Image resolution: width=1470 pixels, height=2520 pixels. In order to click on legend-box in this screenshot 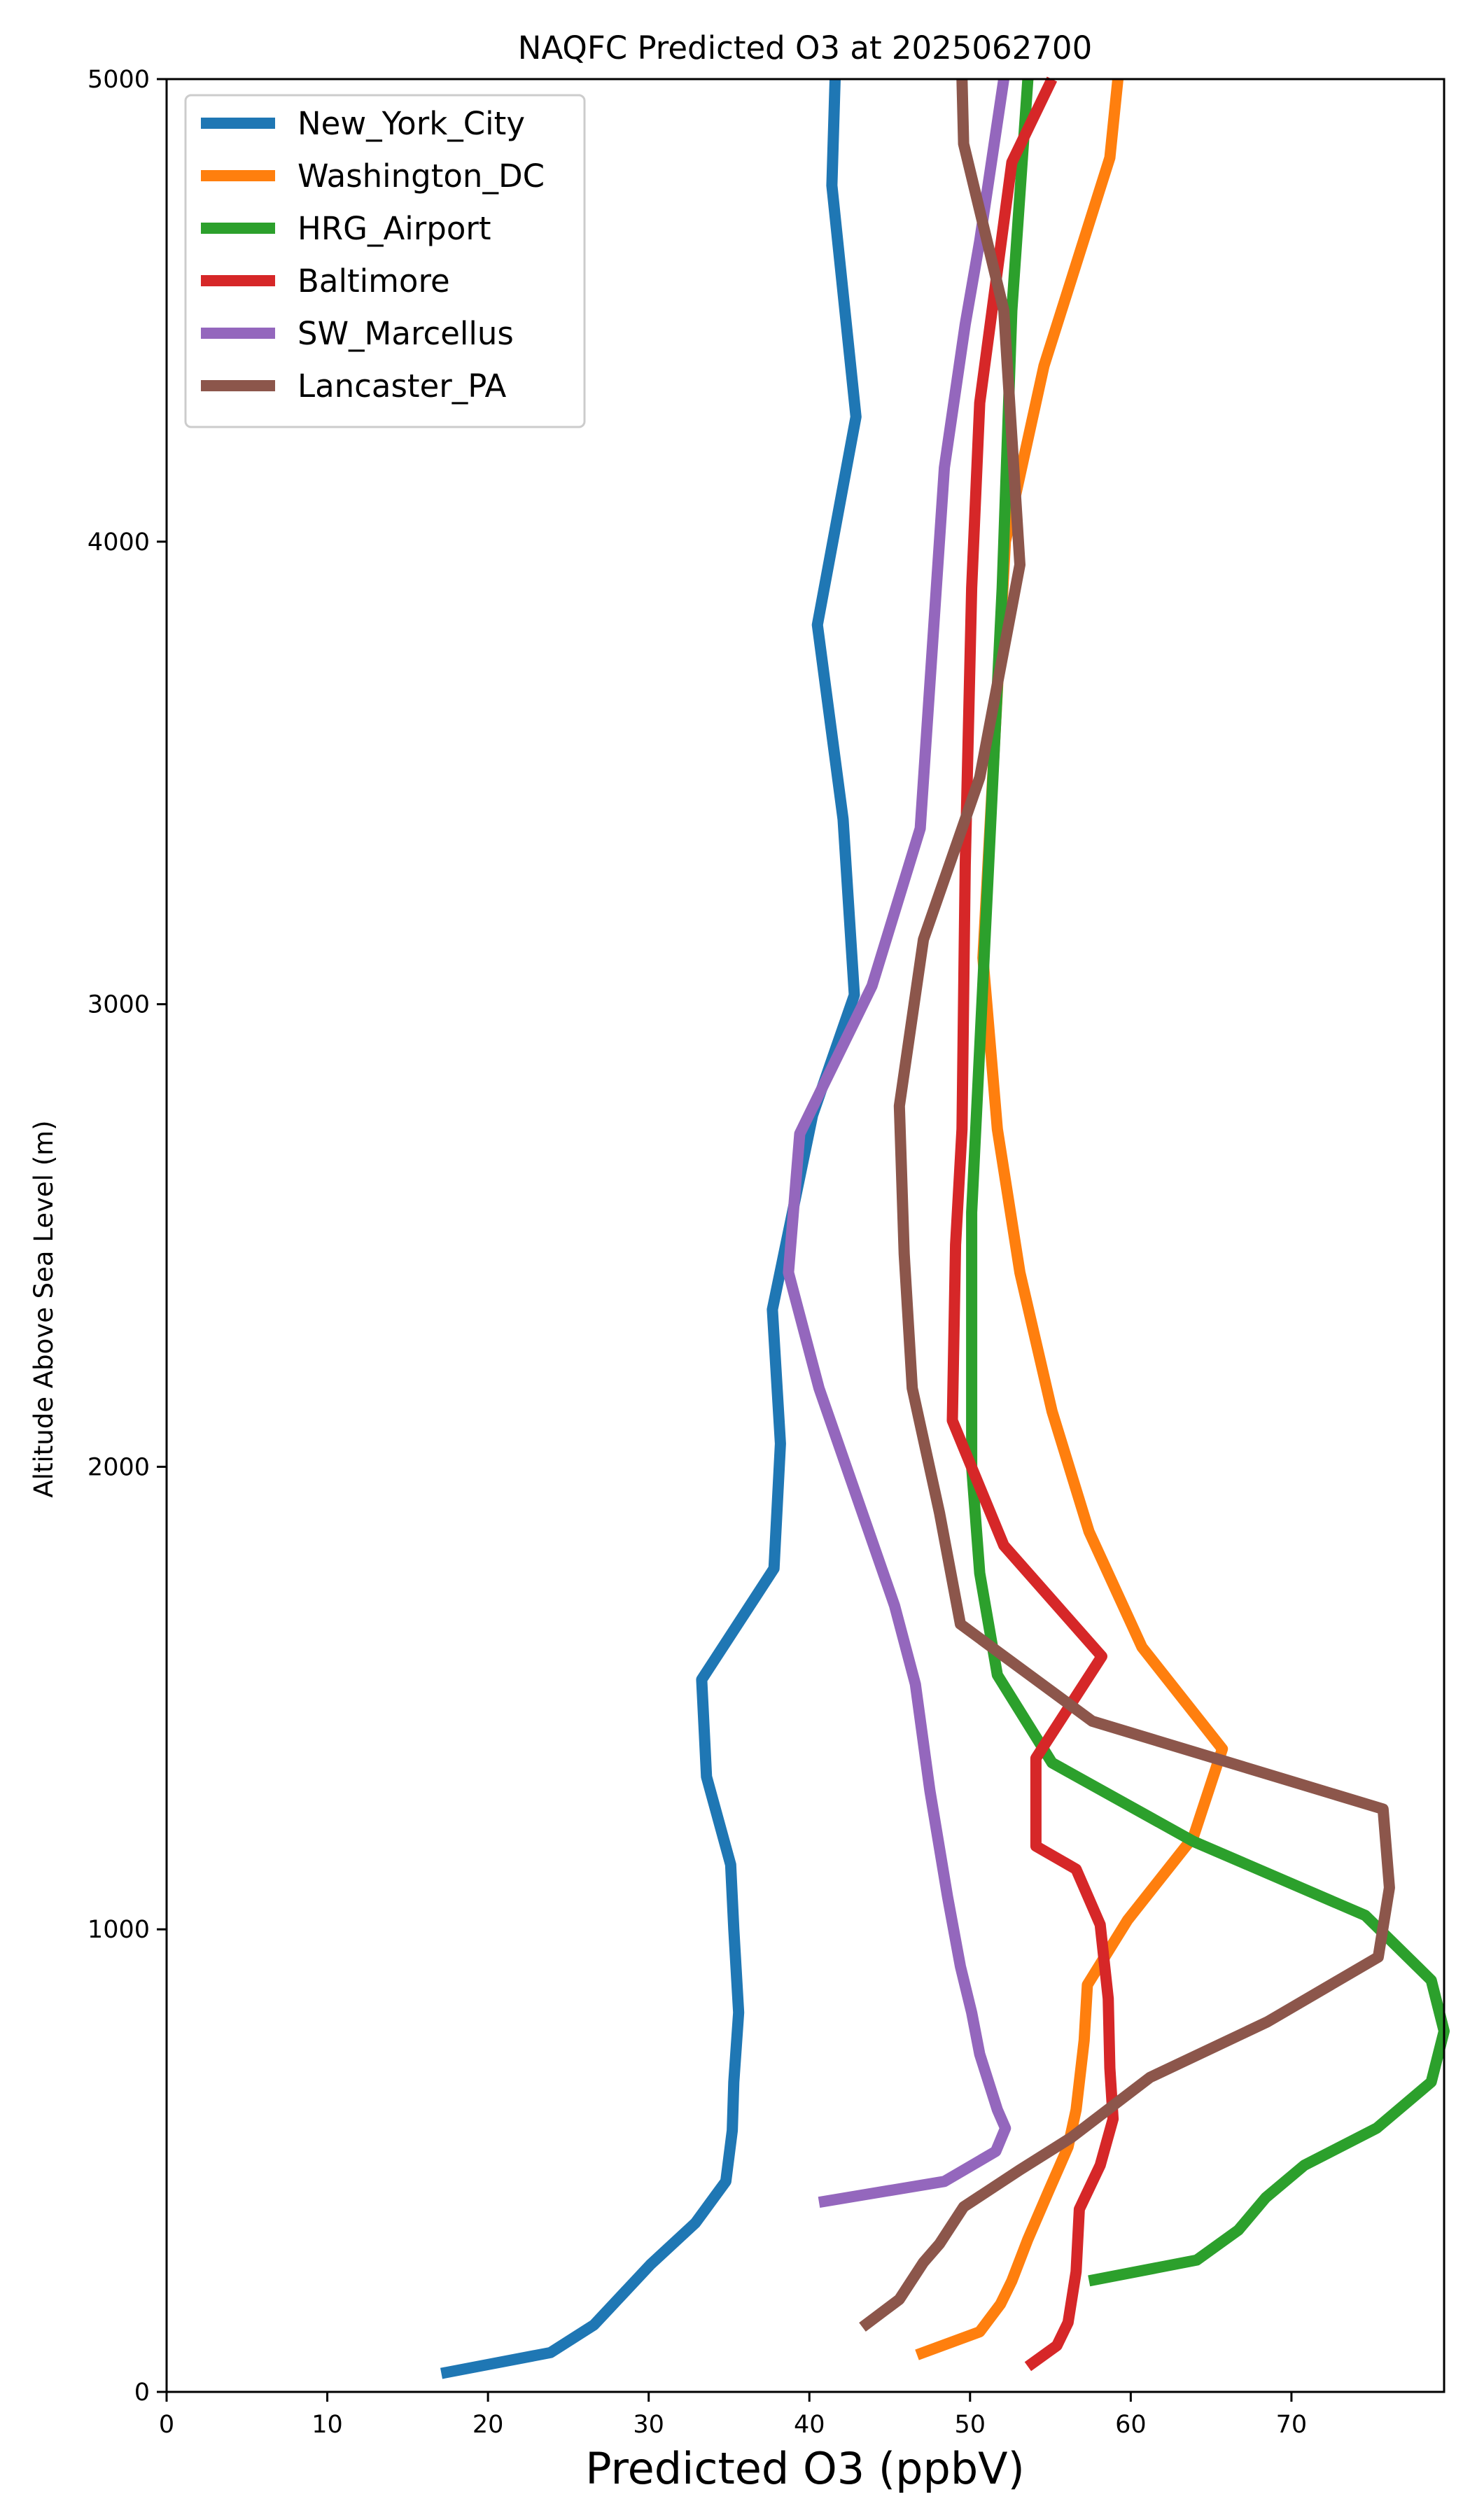, I will do `click(385, 261)`.